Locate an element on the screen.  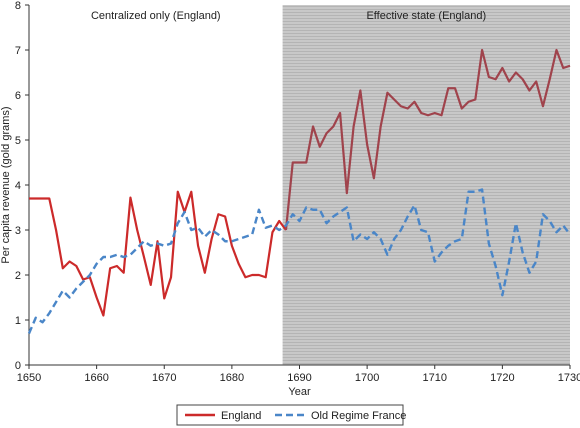
x-tick-label: 1670 is located at coordinates (164, 378).